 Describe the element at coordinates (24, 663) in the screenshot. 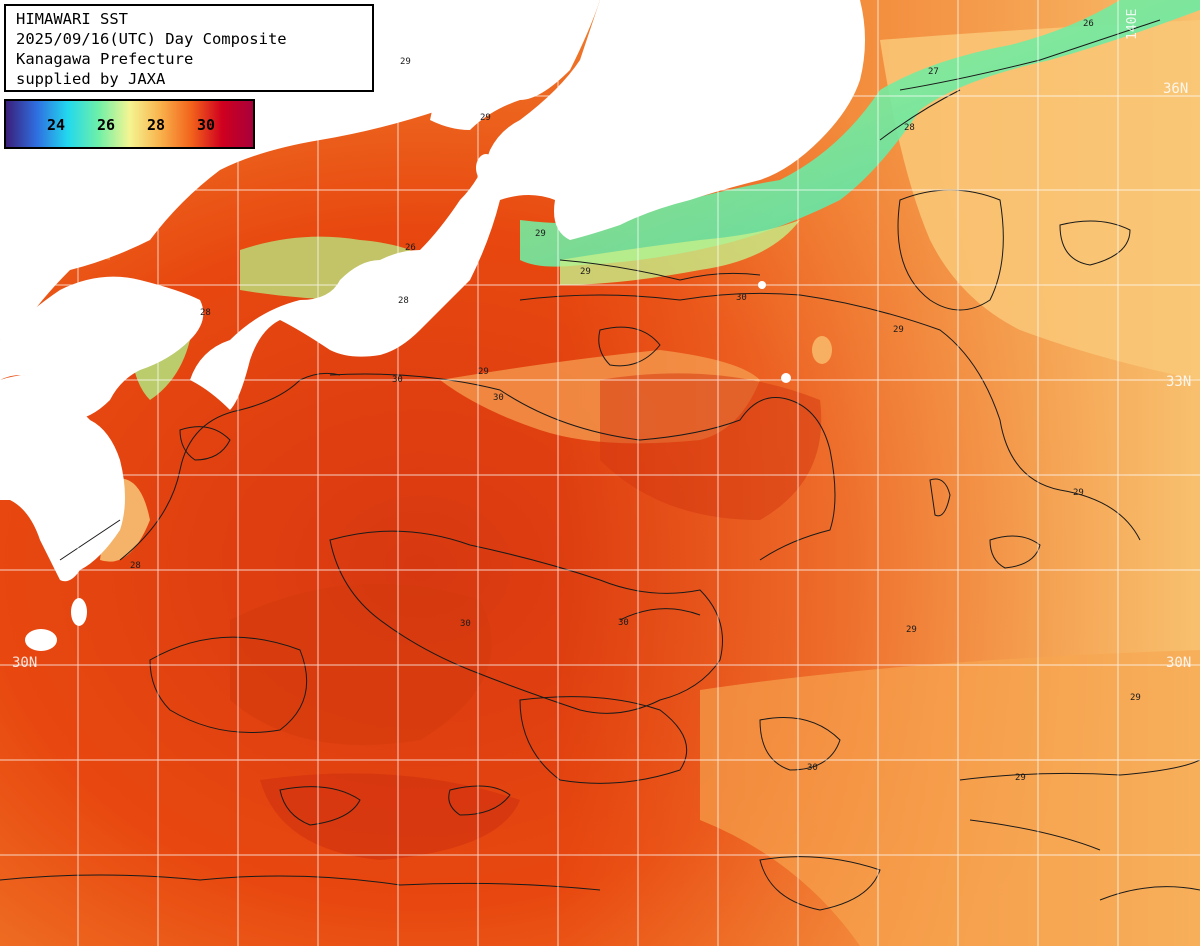

I see `lat-label-30n-west: 30N` at that location.